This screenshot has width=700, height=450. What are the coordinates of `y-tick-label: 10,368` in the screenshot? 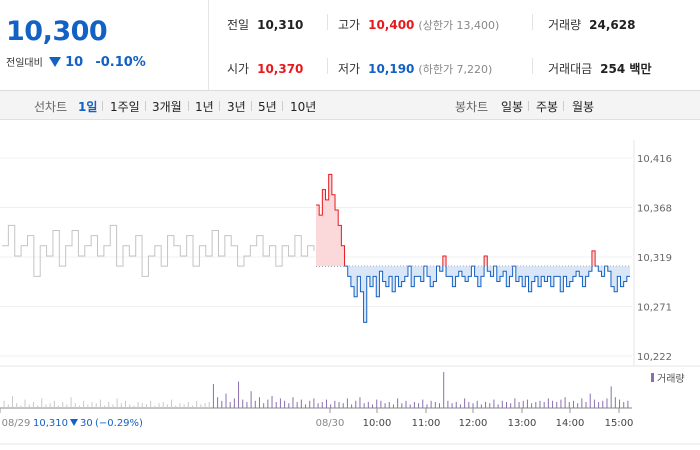 It's located at (654, 209).